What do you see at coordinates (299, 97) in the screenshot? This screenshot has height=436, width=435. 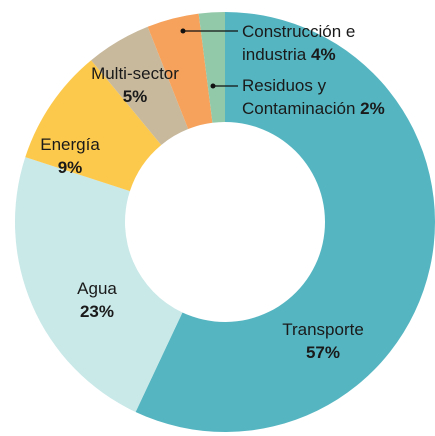 I see `category-name: Residuos y Contaminación` at bounding box center [299, 97].